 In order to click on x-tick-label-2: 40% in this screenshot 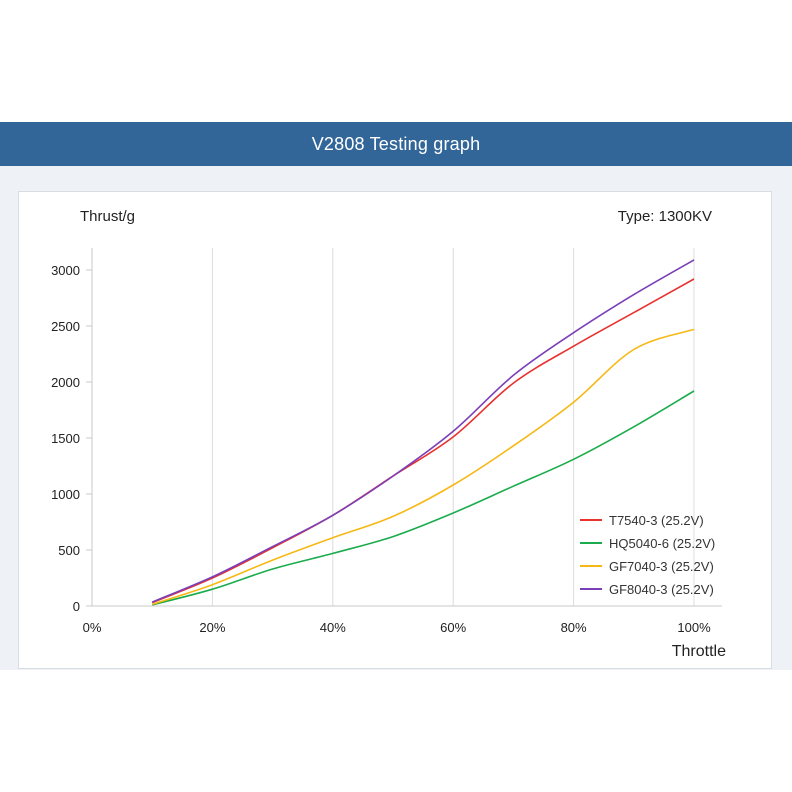, I will do `click(333, 627)`.